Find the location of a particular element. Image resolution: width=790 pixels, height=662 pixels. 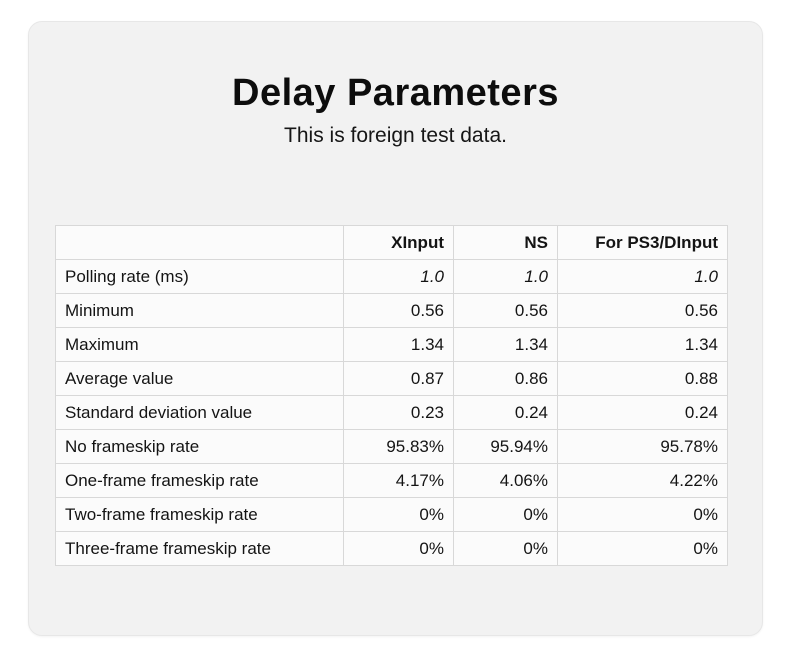

cell-value: 4.22% is located at coordinates (642, 480).